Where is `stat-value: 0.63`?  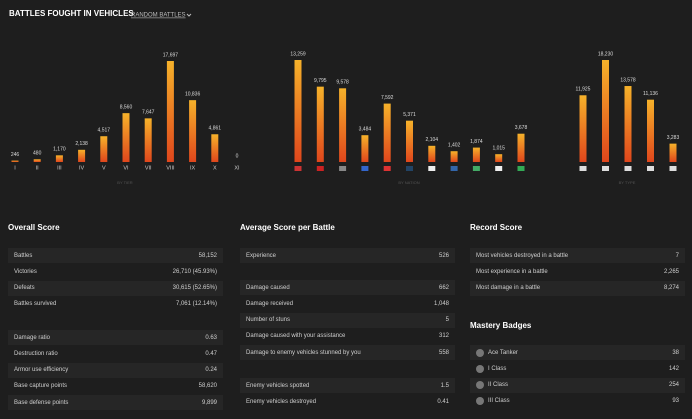 stat-value: 0.63 is located at coordinates (211, 337).